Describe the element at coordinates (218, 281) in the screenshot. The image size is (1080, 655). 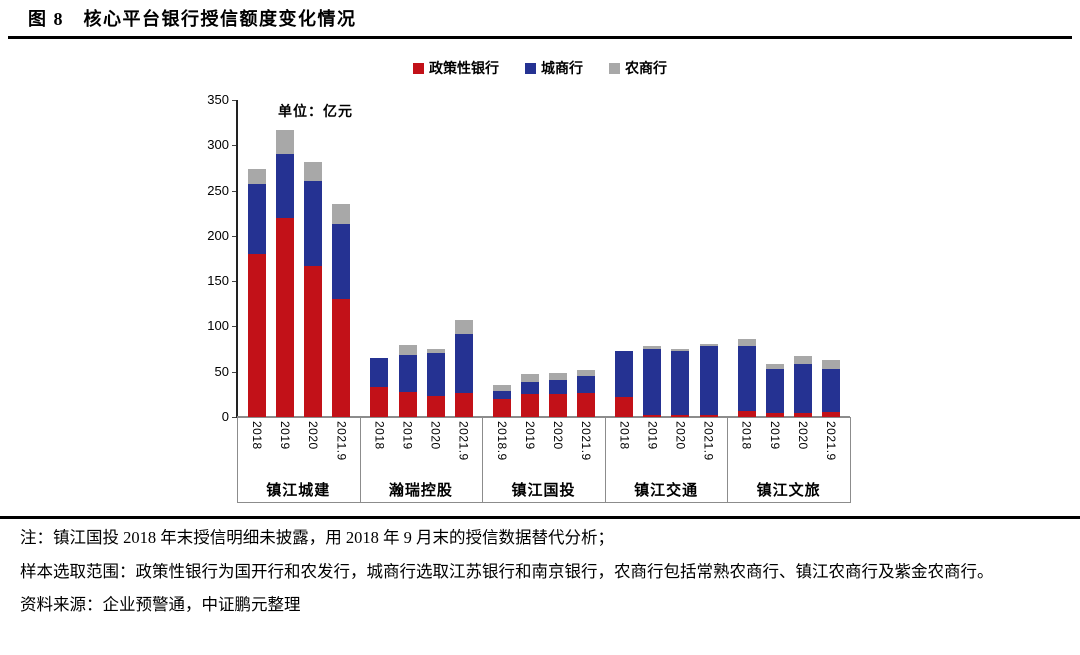
I see `y-tick-label: 150` at that location.